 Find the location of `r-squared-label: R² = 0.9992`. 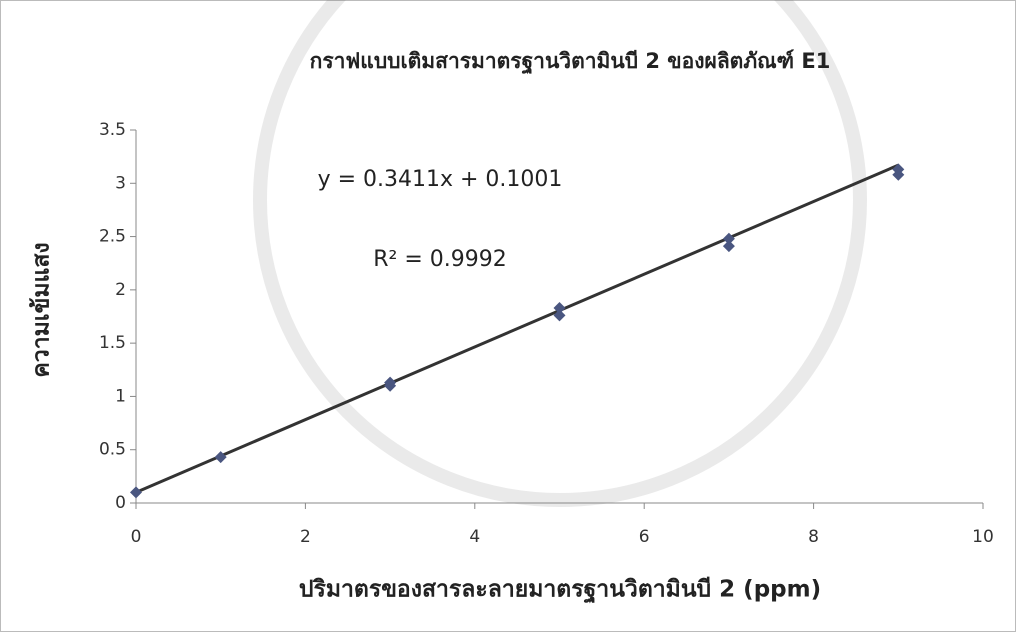

r-squared-label: R² = 0.9992 is located at coordinates (440, 259).